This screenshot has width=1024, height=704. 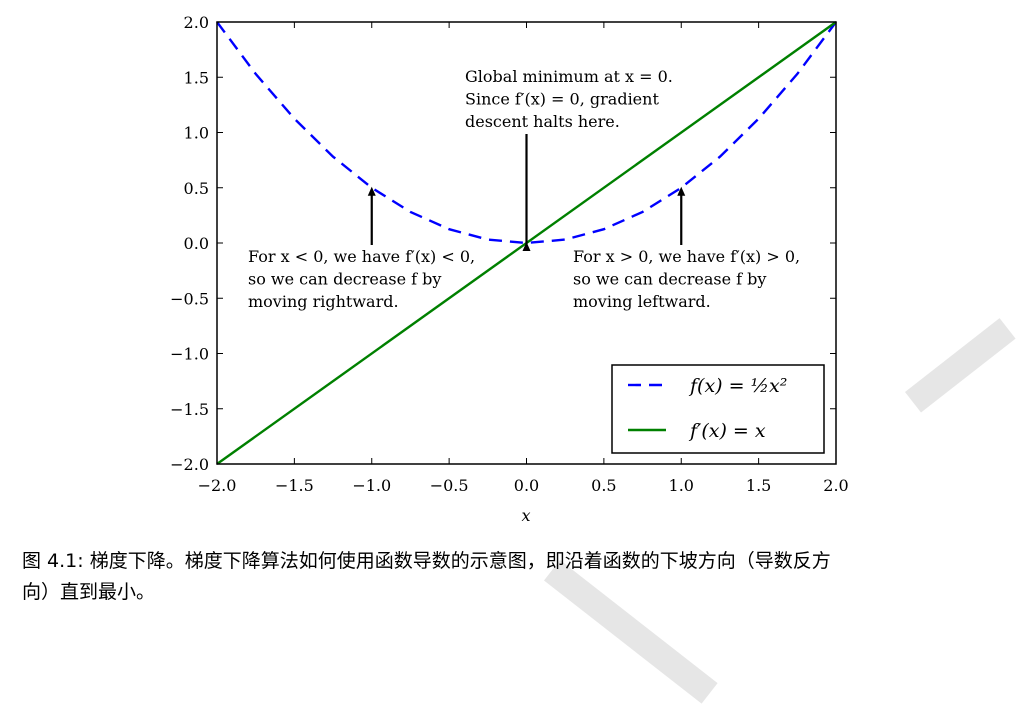 I want to click on y-tick-label: −0.5, so click(x=189, y=298).